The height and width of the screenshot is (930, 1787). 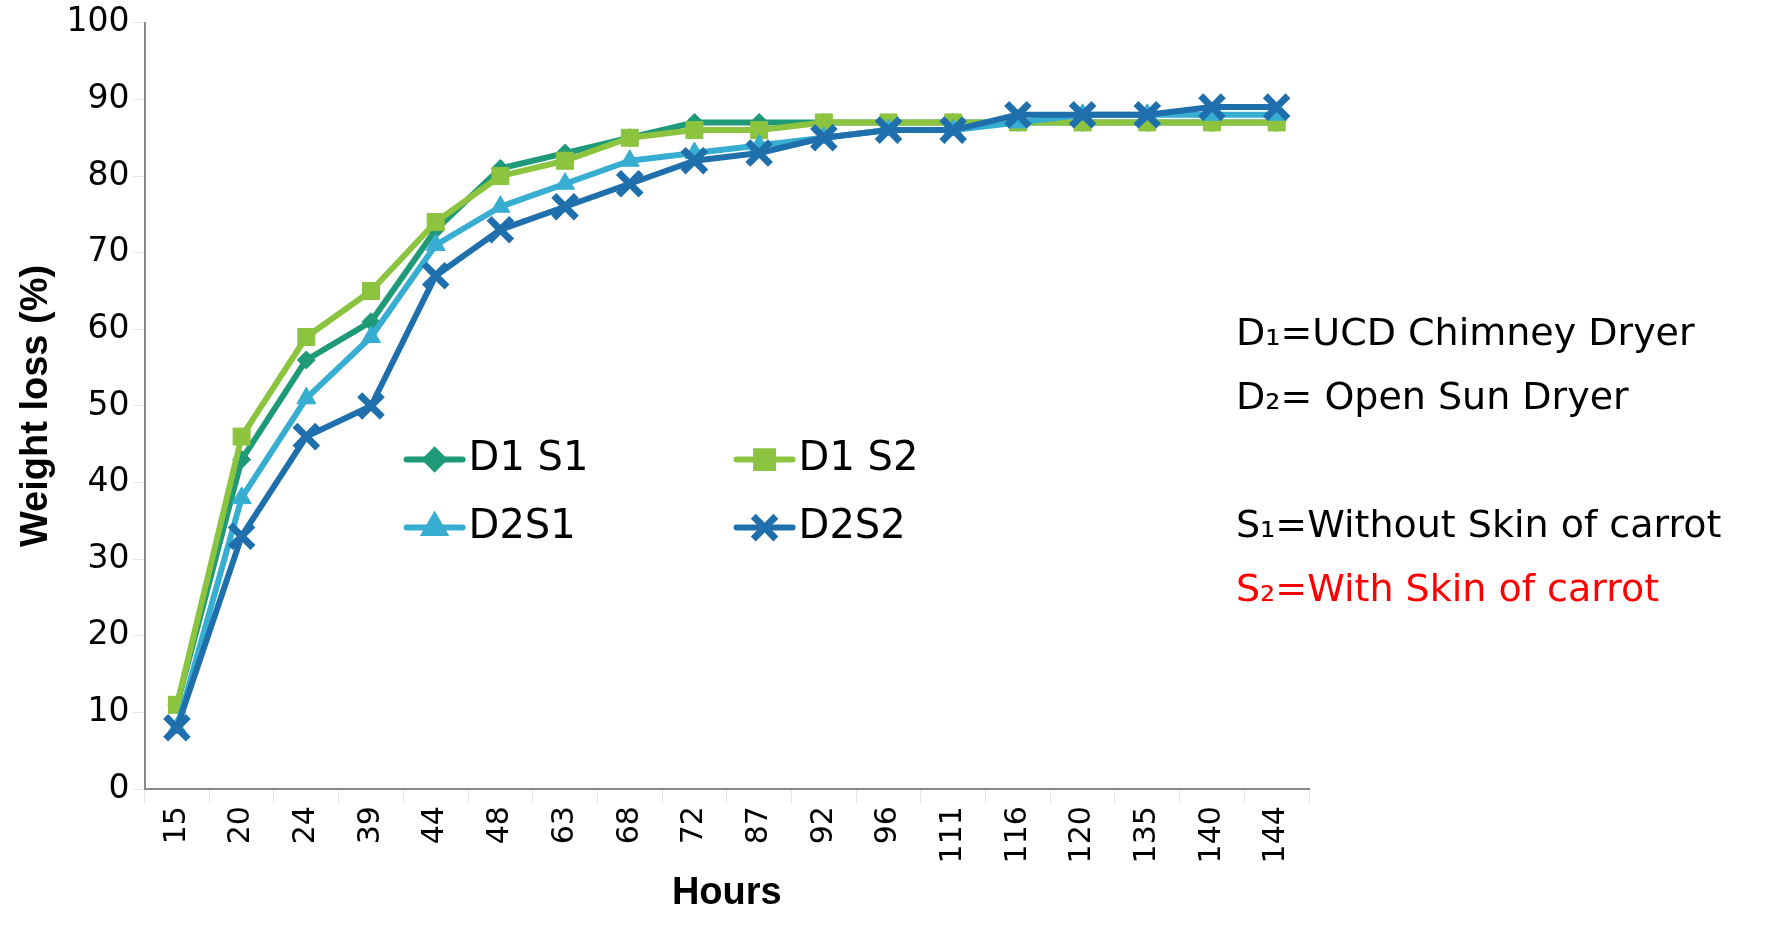 I want to click on y-axis-title: Weight loss (%), so click(x=34, y=406).